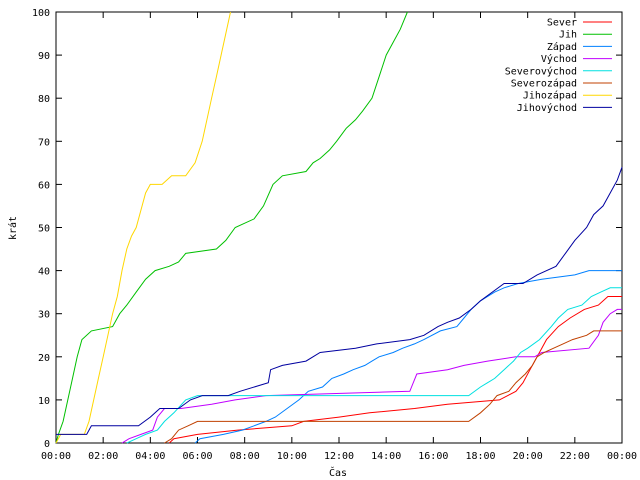 The height and width of the screenshot is (480, 640). What do you see at coordinates (197, 456) in the screenshot?
I see `x-tick-label: 06:00` at bounding box center [197, 456].